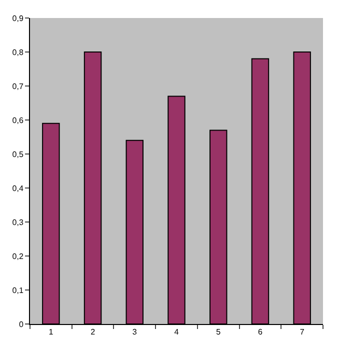  I want to click on y-tick-label: 0,1, so click(18, 290).